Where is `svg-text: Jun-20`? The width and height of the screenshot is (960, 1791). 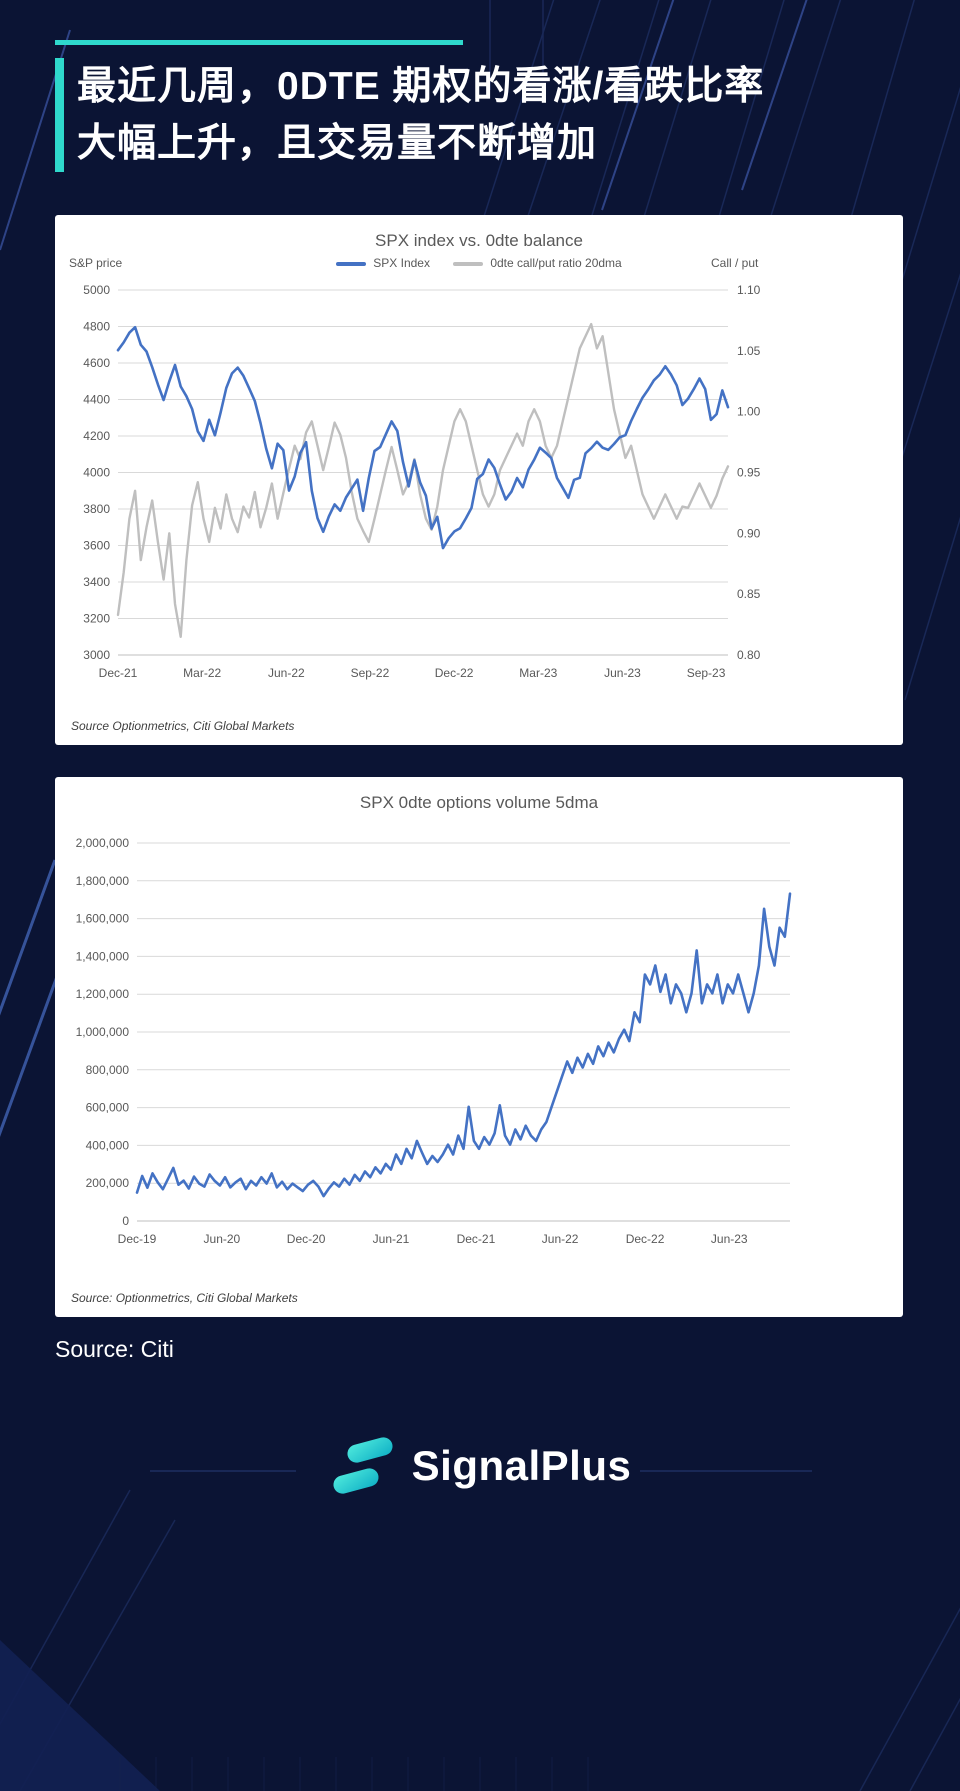
svg-text: Jun-20 is located at coordinates (222, 1239).